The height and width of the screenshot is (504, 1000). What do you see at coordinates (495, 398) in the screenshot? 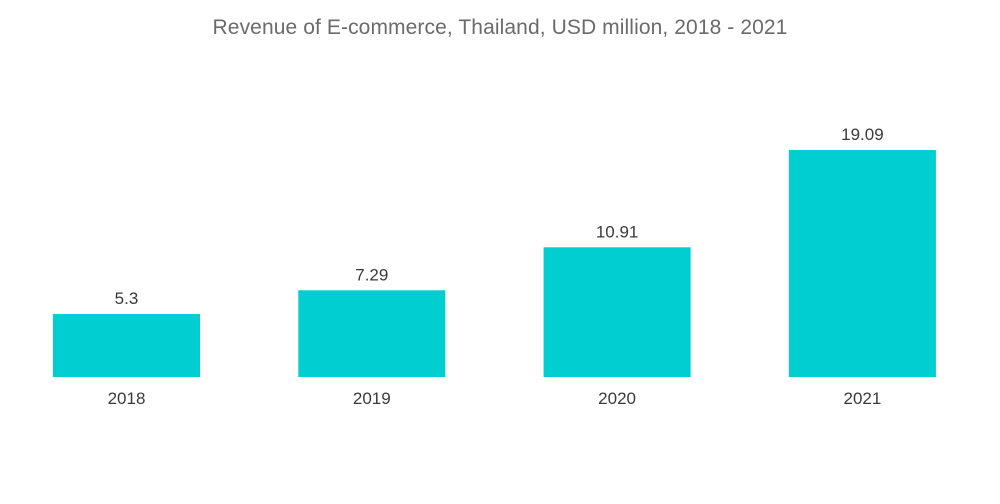
I see `x-tick-labels-layer: 2018 2019 2020 2021` at bounding box center [495, 398].